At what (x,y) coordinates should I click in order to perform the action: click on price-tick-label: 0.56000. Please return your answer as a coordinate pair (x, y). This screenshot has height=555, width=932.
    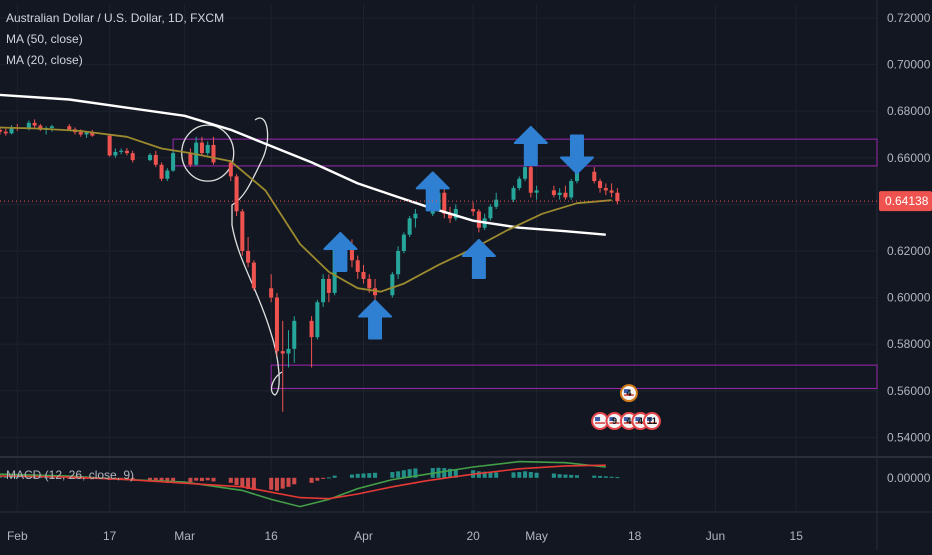
    Looking at the image, I should click on (909, 391).